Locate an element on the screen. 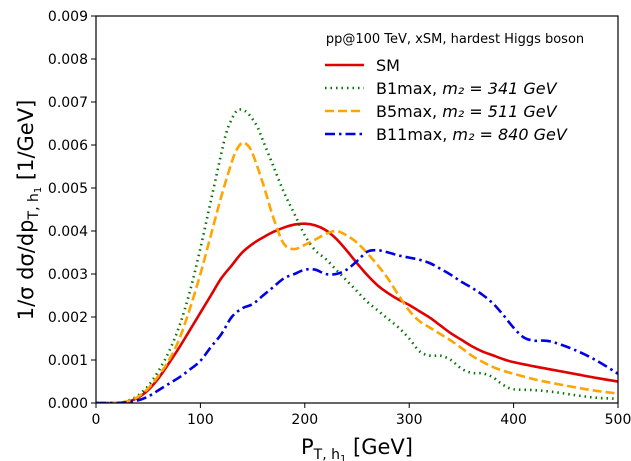  legend-label-prefix: B5max, is located at coordinates (409, 111).